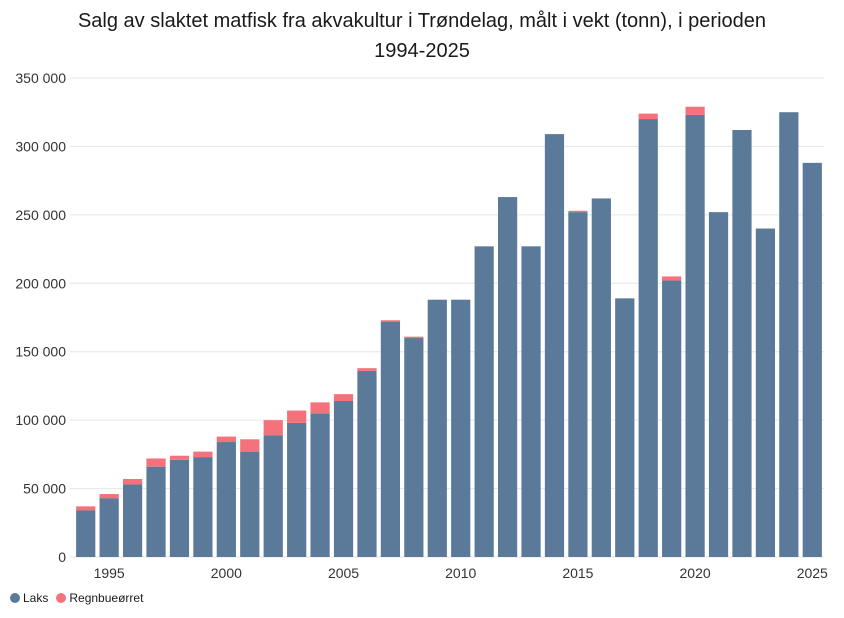 Image resolution: width=844 pixels, height=618 pixels. What do you see at coordinates (742, 343) in the screenshot?
I see `bar-laks-2022` at bounding box center [742, 343].